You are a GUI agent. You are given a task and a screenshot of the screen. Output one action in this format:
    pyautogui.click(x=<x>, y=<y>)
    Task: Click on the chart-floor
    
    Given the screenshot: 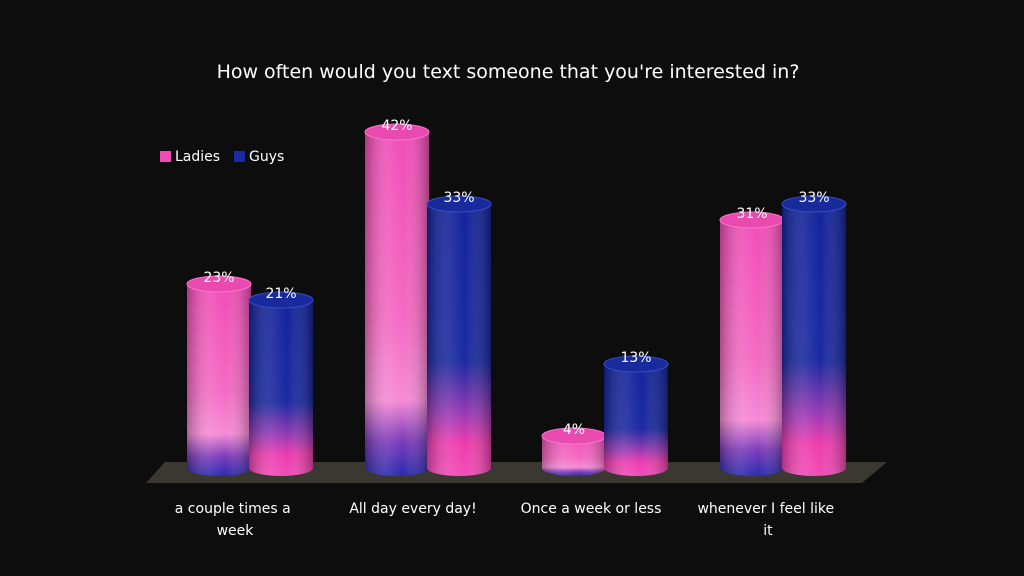 What is the action you would take?
    pyautogui.click(x=516, y=472)
    